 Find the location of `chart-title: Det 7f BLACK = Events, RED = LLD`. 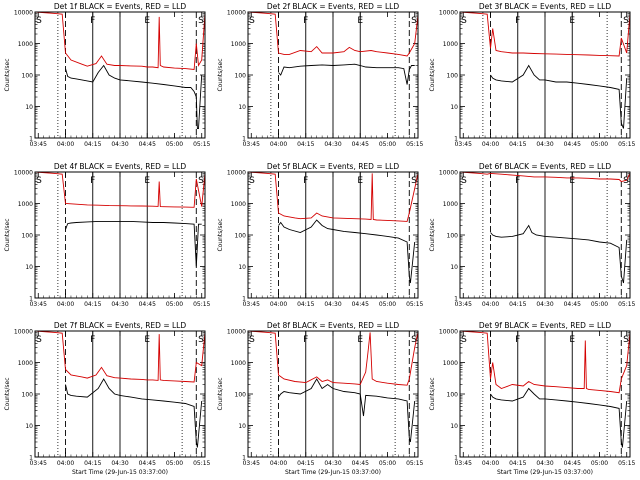

chart-title: Det 7f BLACK = Events, RED = LLD is located at coordinates (120, 325).